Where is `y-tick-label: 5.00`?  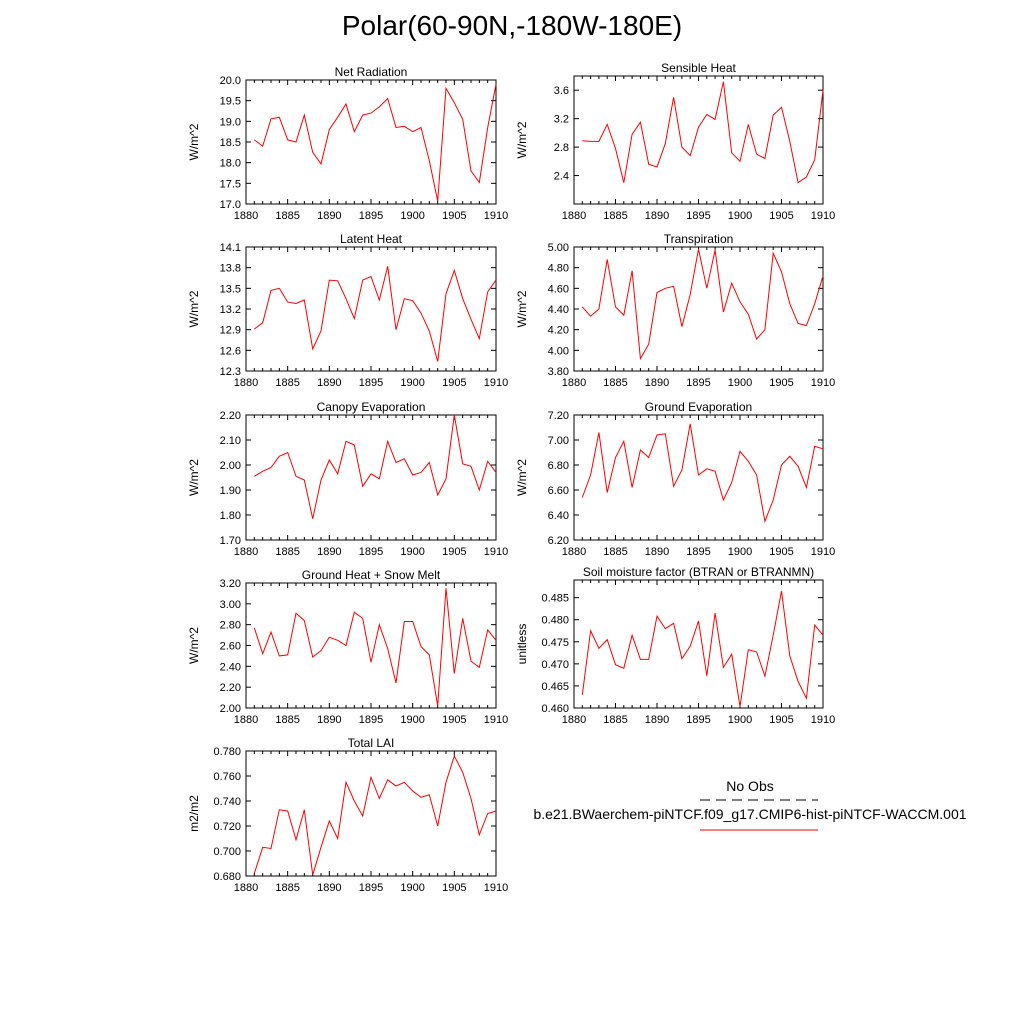
y-tick-label: 5.00 is located at coordinates (558, 248).